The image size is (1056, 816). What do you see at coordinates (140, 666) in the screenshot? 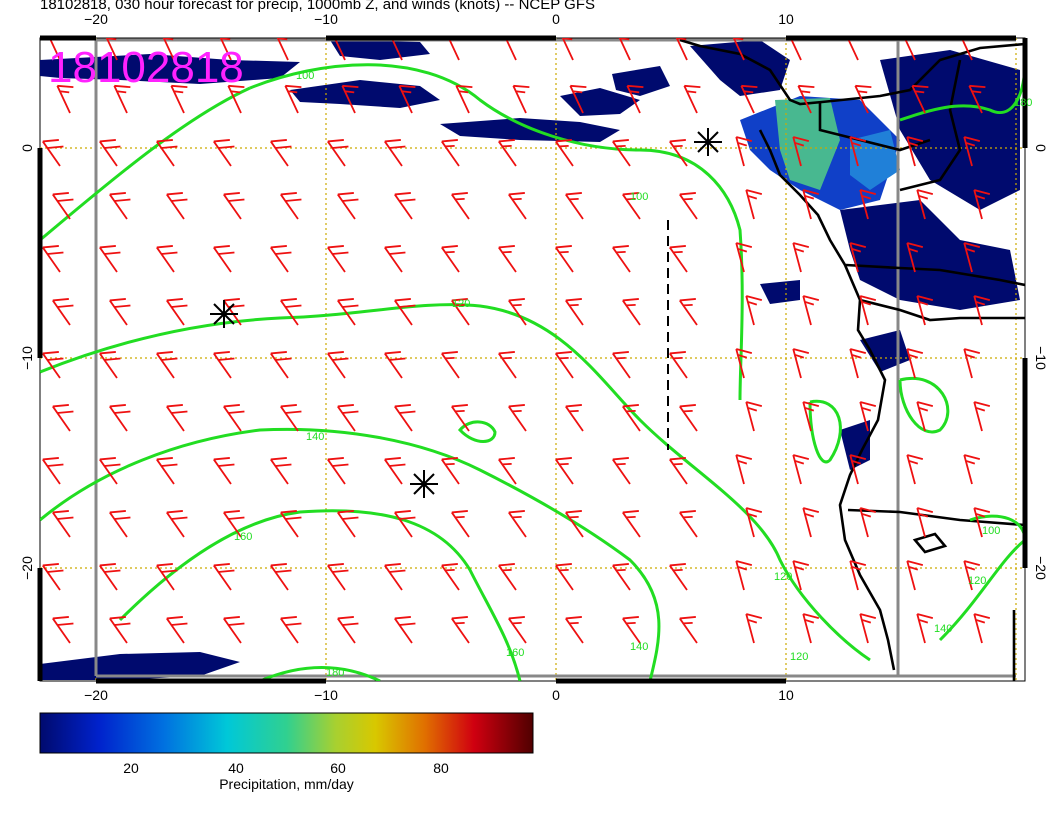
I see `precip-patch-southwest` at bounding box center [140, 666].